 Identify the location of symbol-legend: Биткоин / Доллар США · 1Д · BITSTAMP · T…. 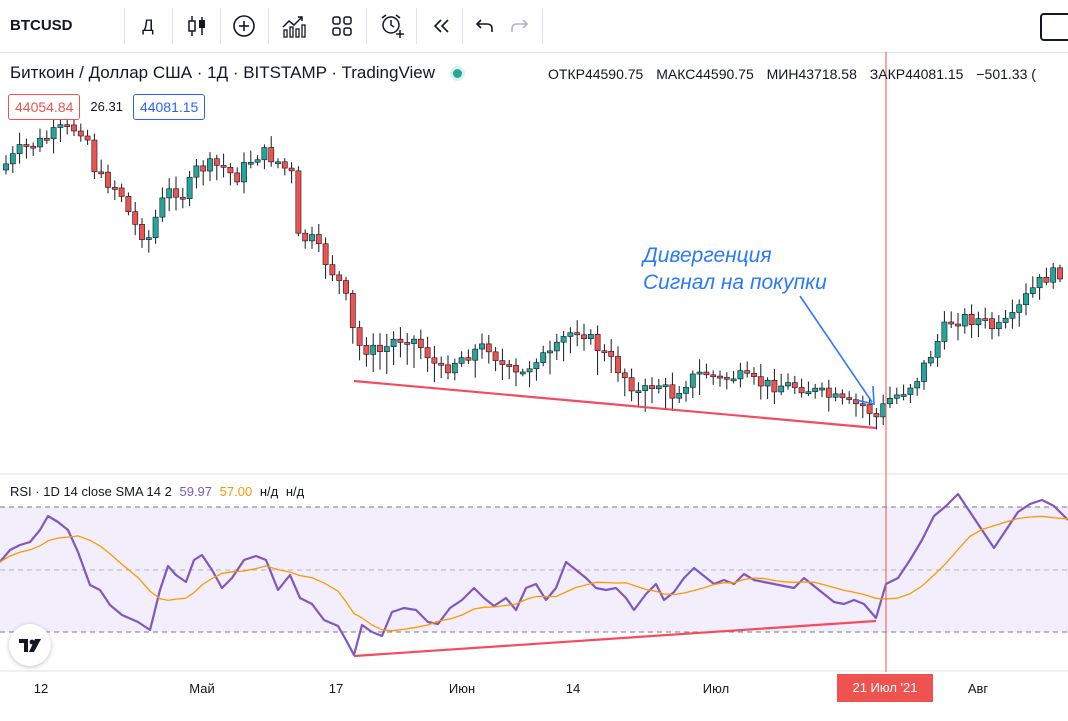
(236, 73).